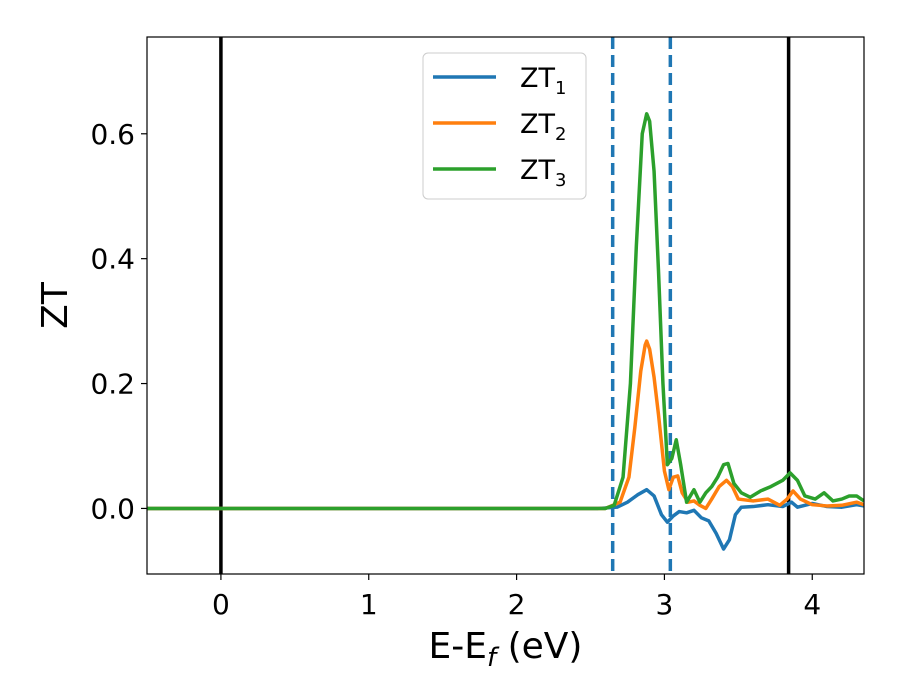 The height and width of the screenshot is (700, 900). I want to click on legend-label-zt2: ZT2, so click(543, 127).